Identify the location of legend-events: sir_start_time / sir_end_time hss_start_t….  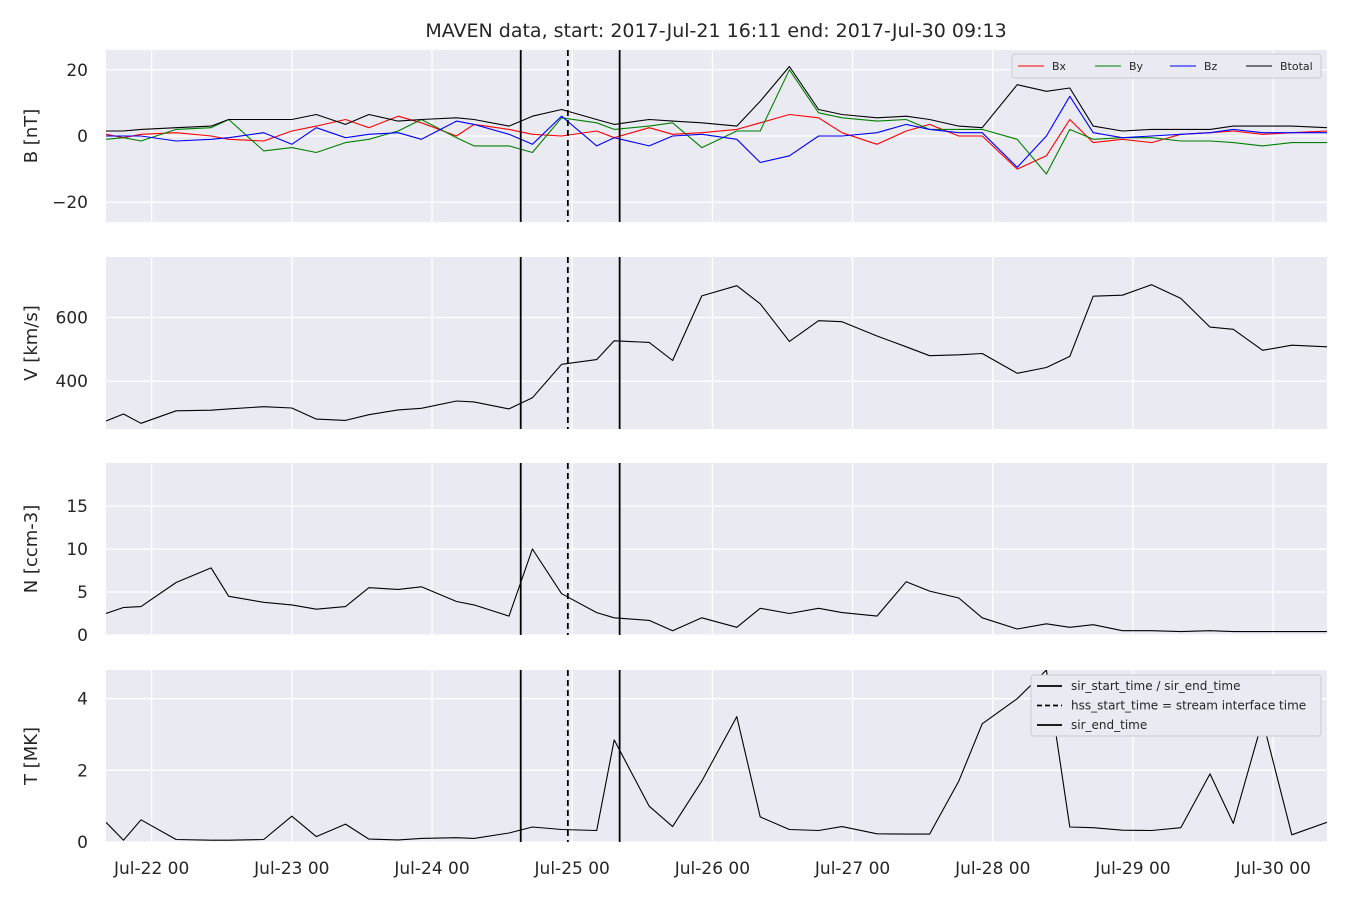
(1176, 705).